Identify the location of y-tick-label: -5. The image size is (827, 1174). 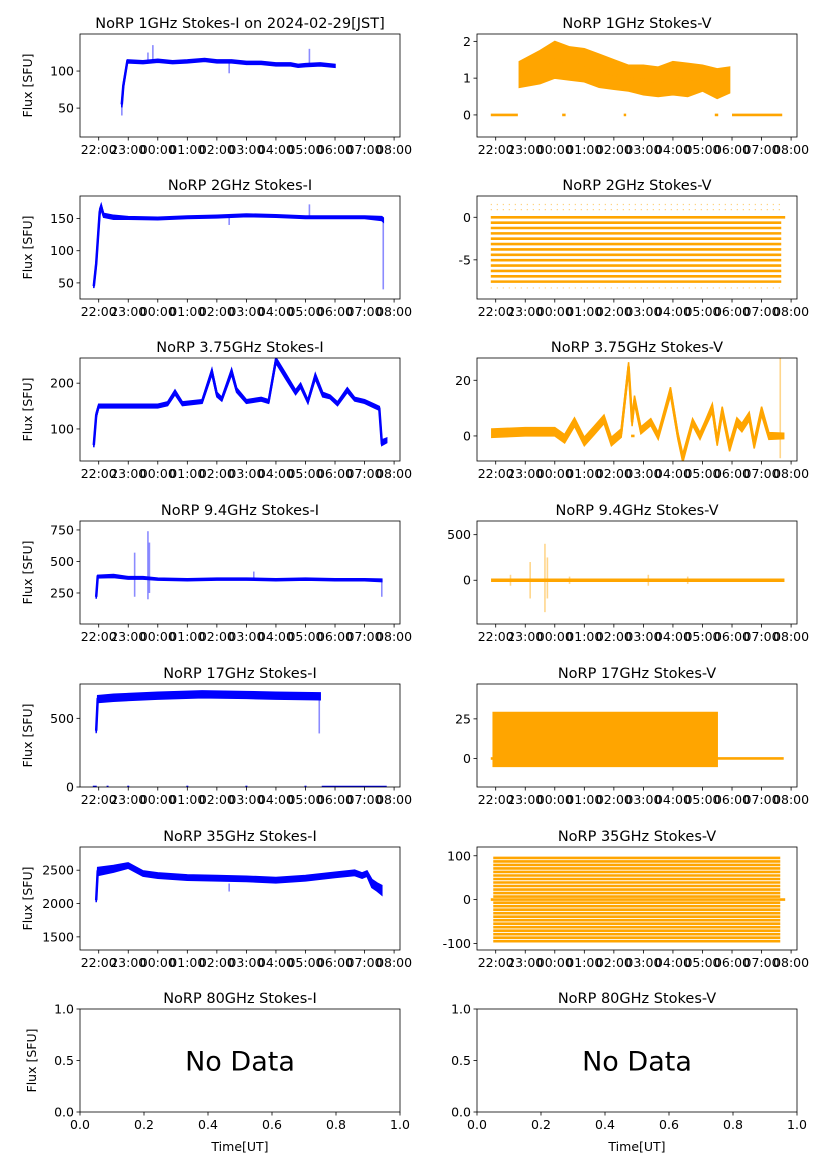
(465, 259).